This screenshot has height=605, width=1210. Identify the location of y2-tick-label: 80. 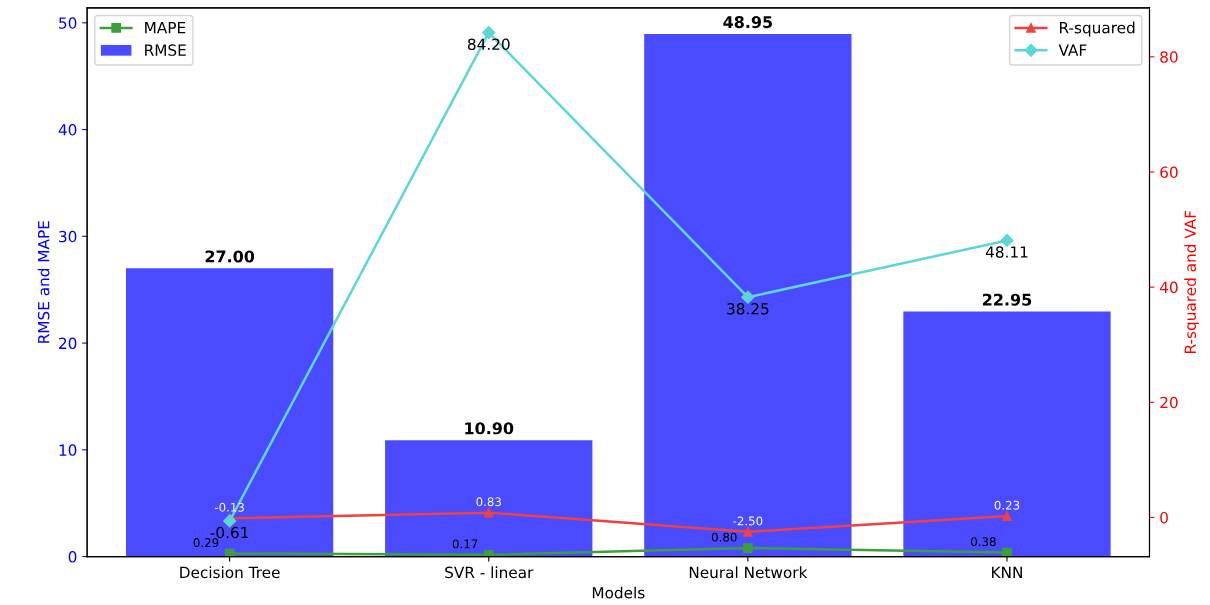
(1169, 57).